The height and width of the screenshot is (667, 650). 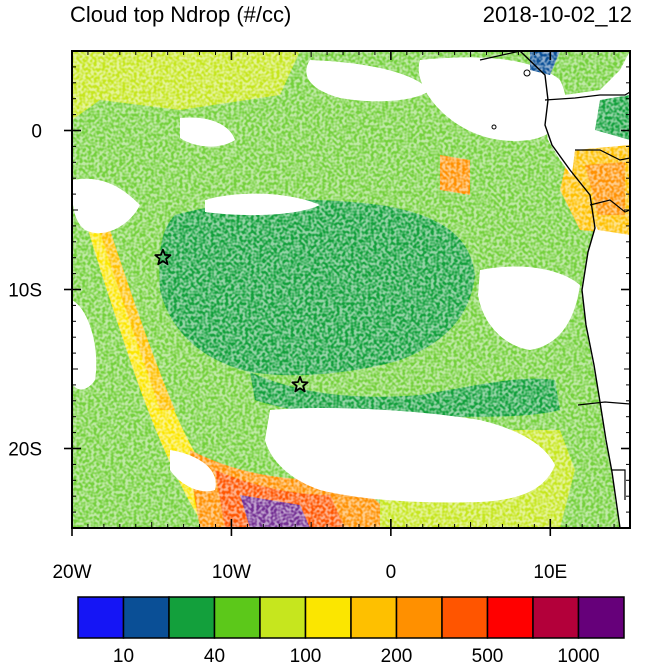 I want to click on lon-label-10w: 10W, so click(x=231, y=572).